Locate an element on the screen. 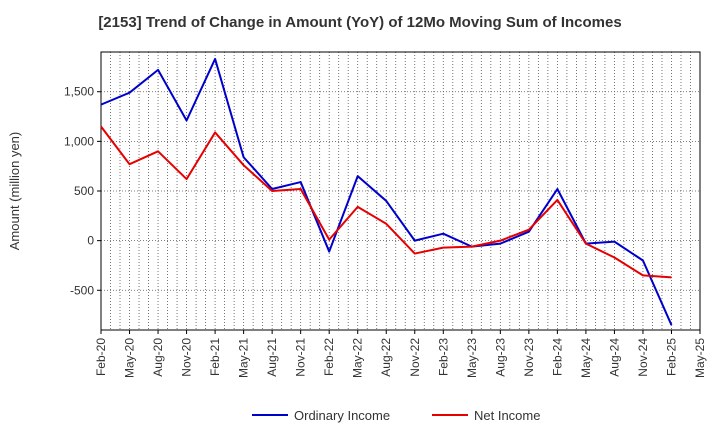 Image resolution: width=720 pixels, height=440 pixels. x-tick-label: May-20 is located at coordinates (130, 358).